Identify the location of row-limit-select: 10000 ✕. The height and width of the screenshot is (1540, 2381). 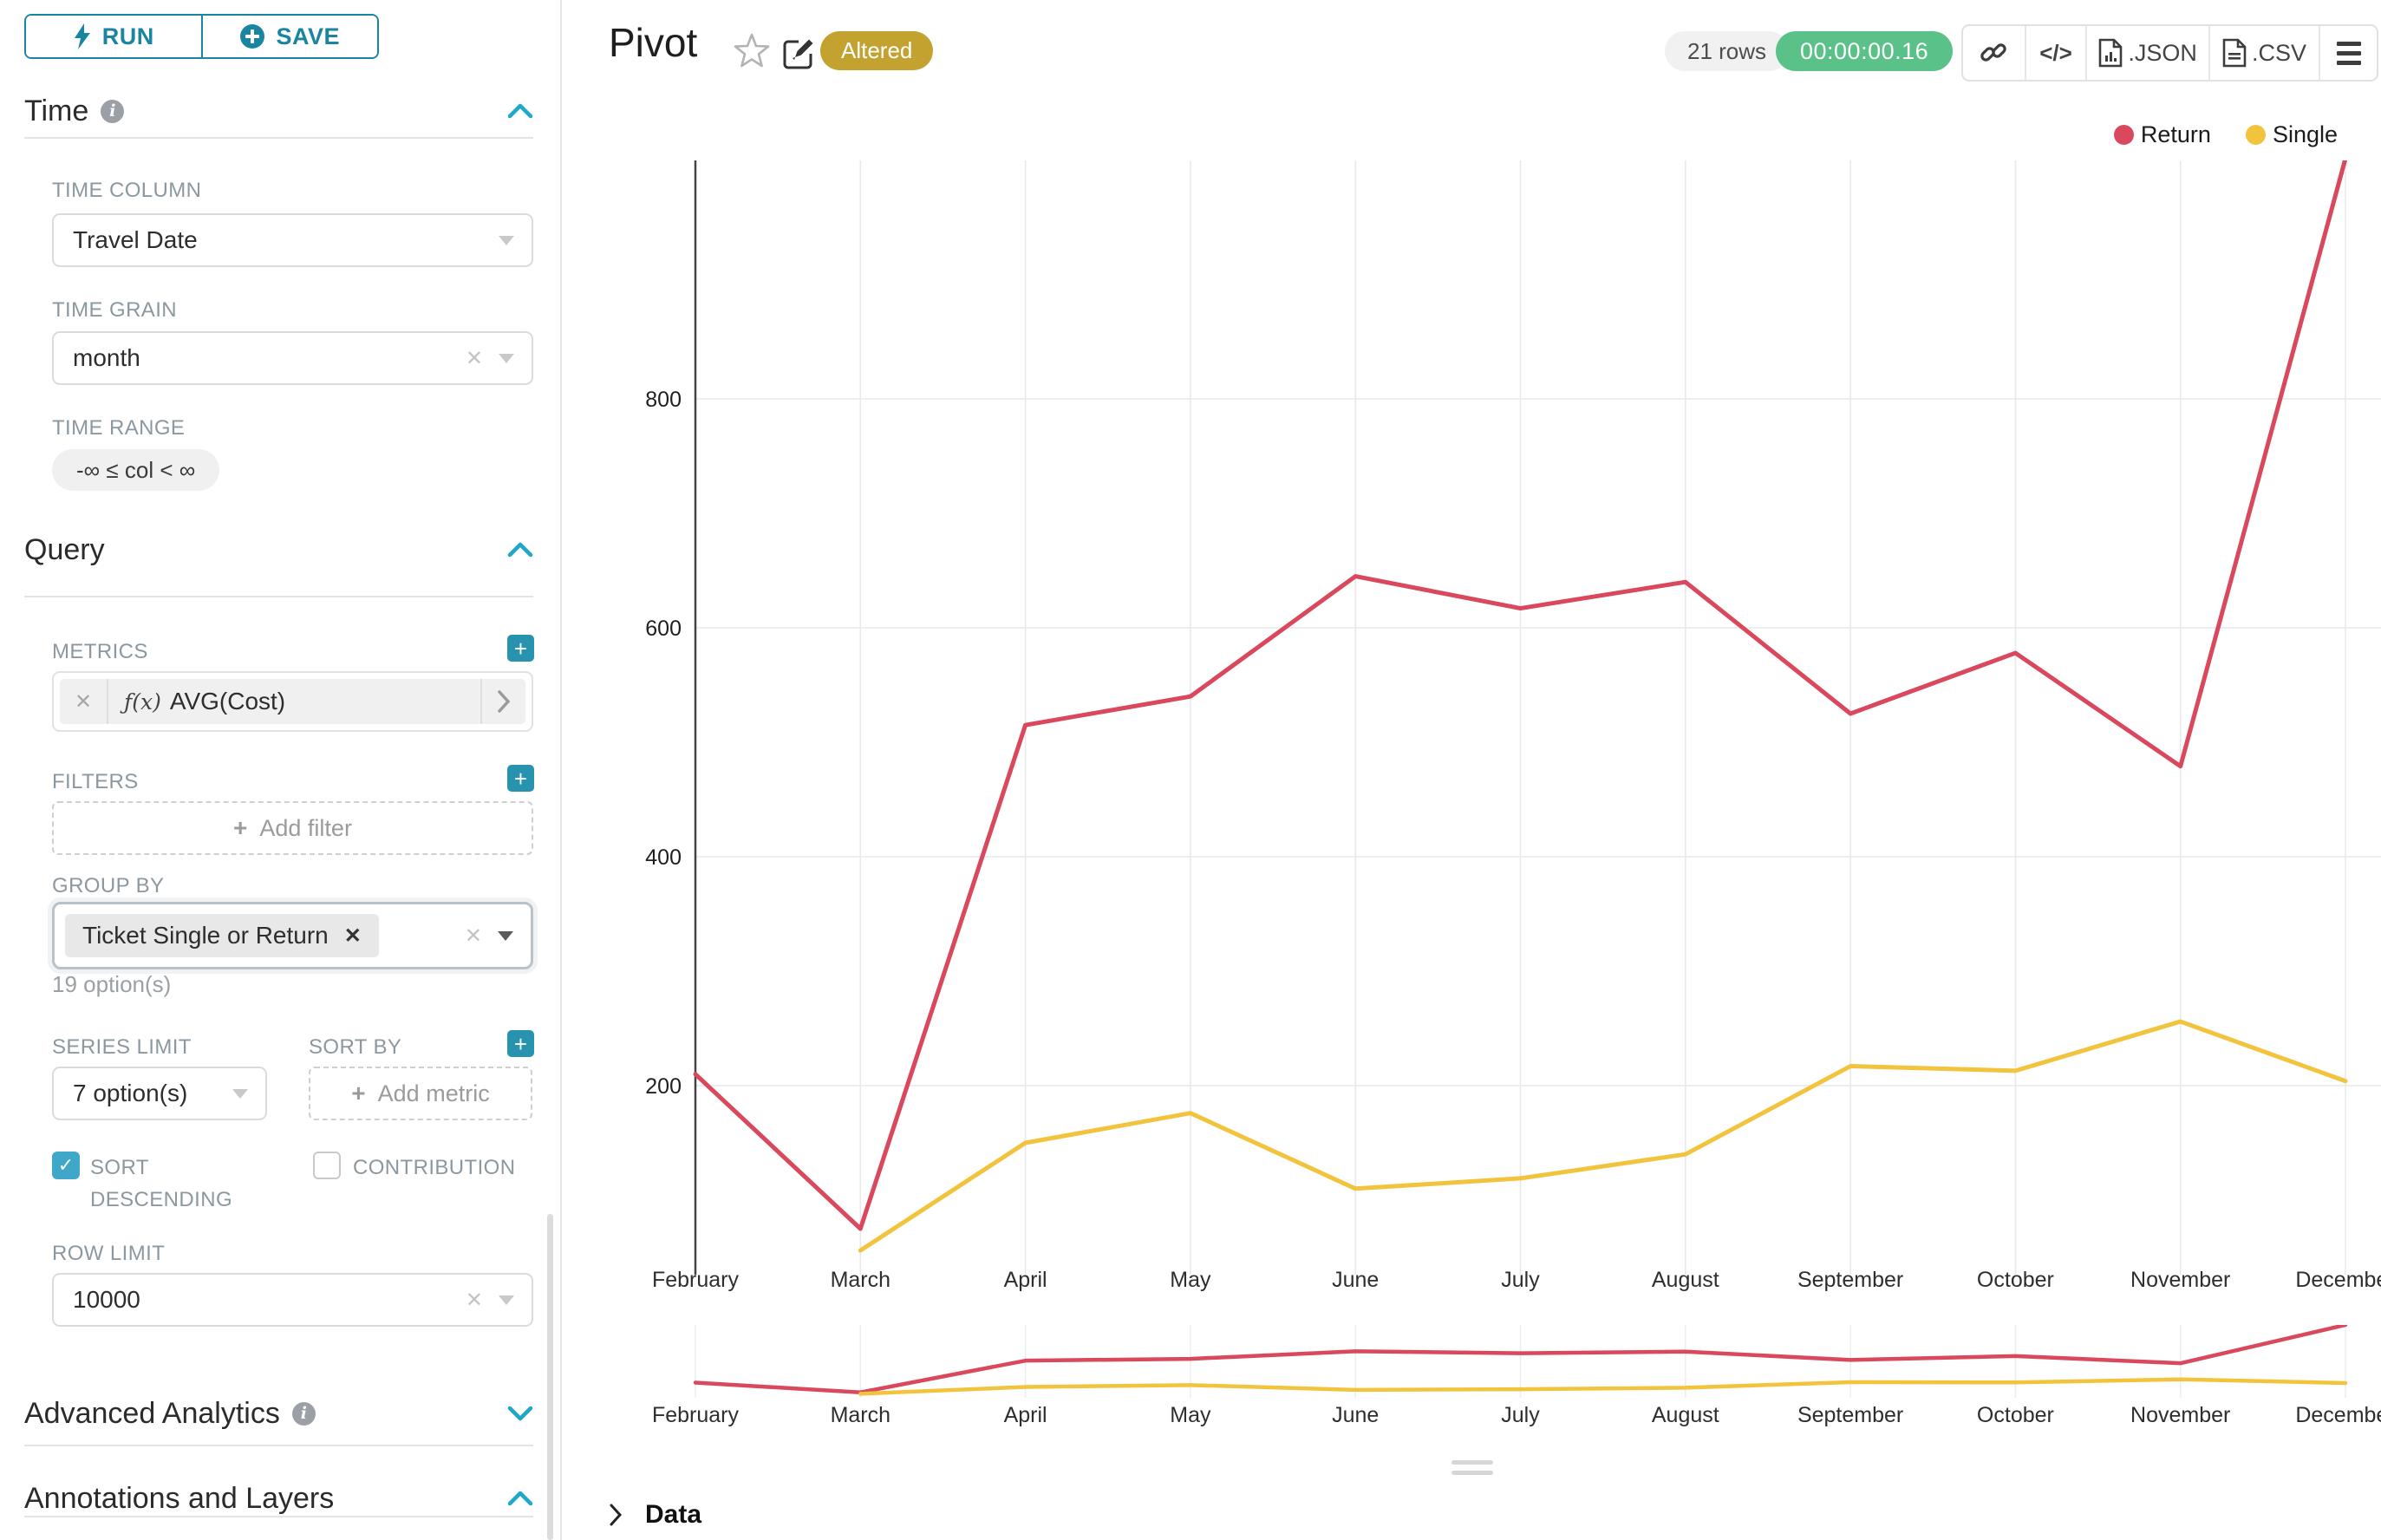
(292, 1300).